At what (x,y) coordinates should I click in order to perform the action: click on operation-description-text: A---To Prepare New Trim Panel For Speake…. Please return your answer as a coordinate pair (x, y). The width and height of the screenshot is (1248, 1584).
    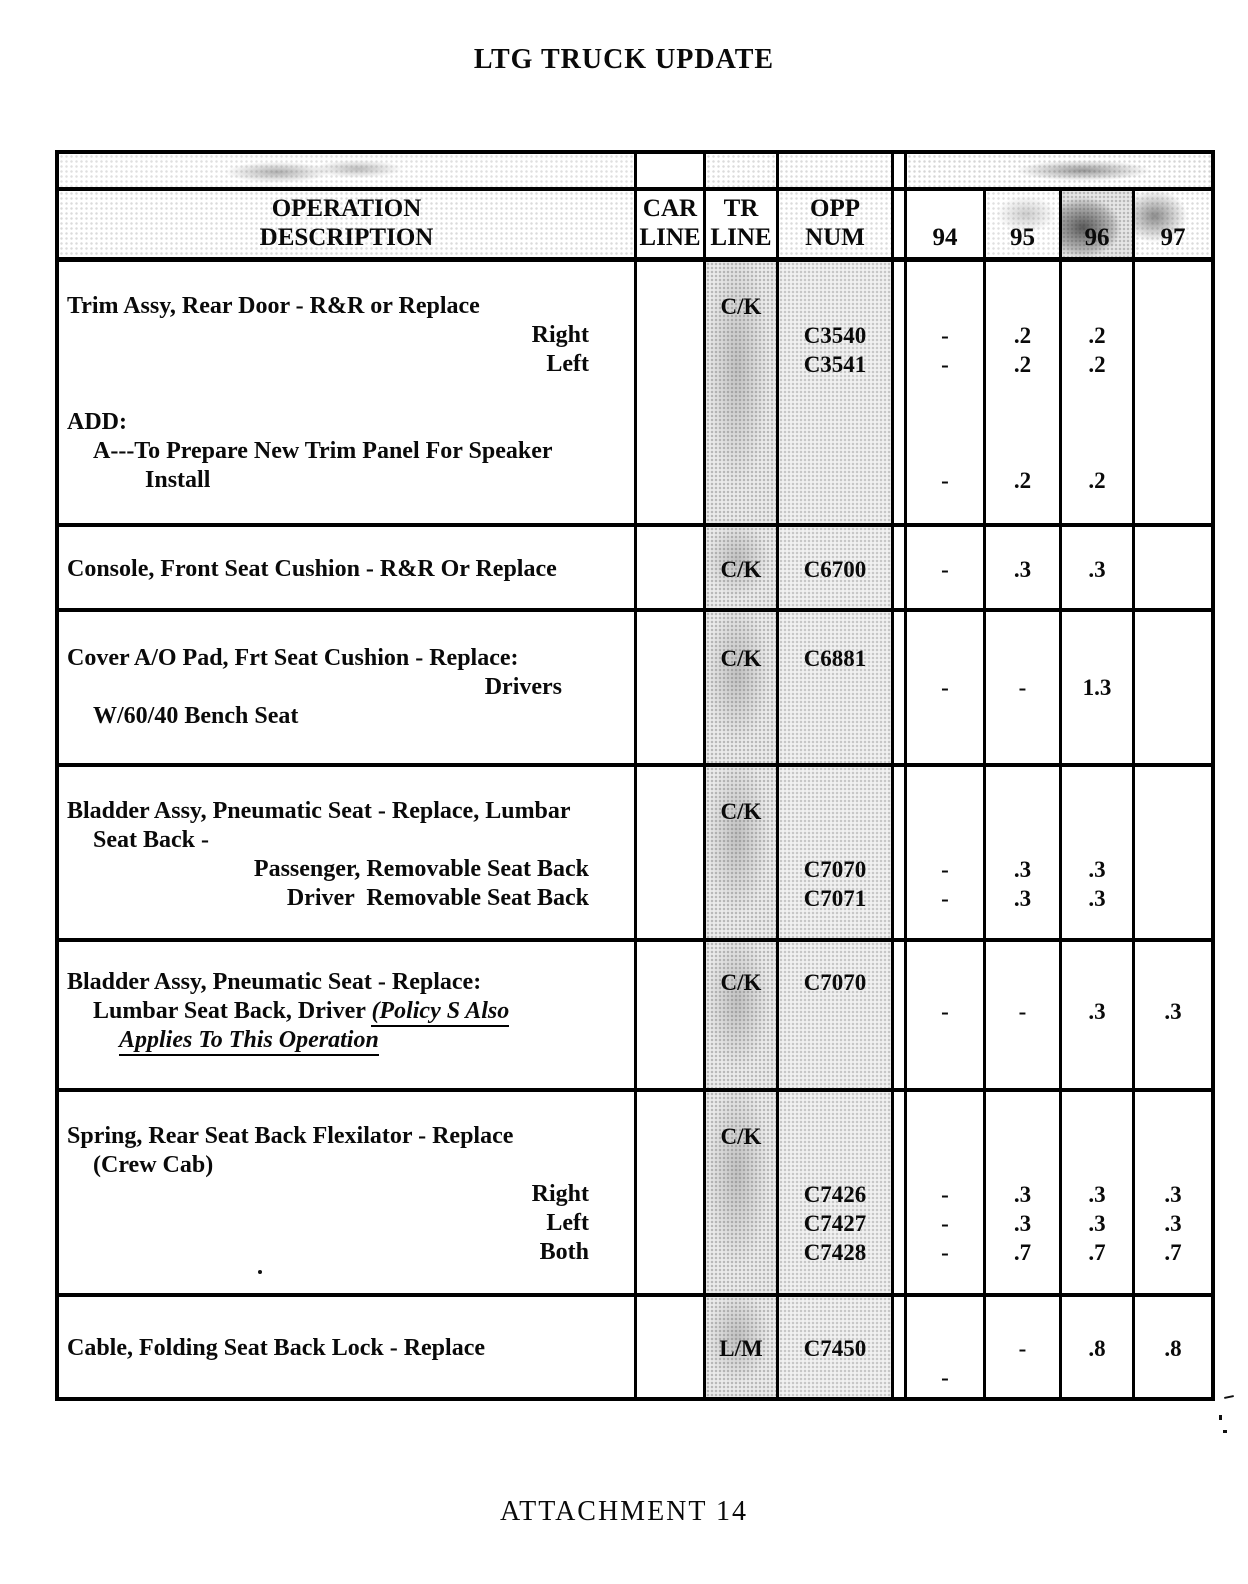
    Looking at the image, I should click on (323, 451).